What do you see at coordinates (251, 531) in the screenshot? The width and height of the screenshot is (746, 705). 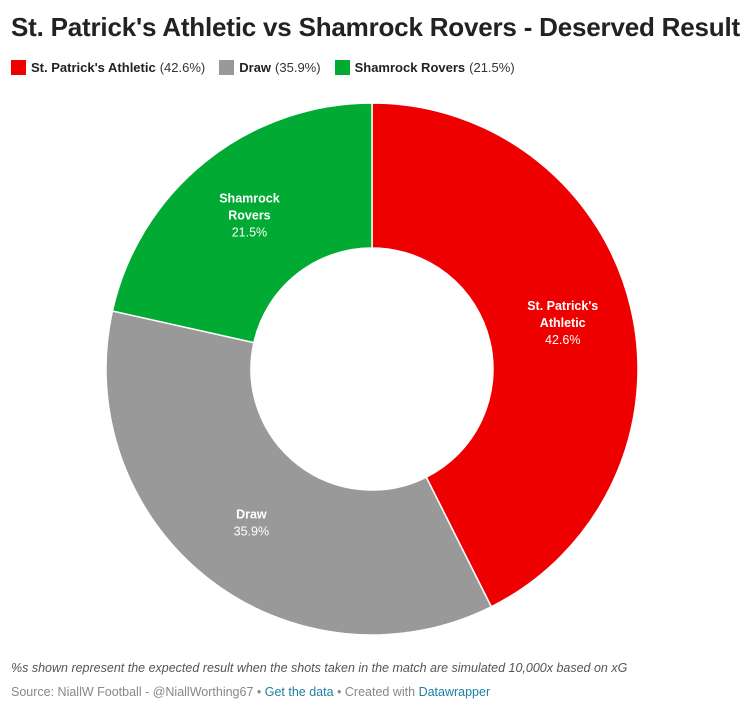 I see `slice-value-draw: 35.9%` at bounding box center [251, 531].